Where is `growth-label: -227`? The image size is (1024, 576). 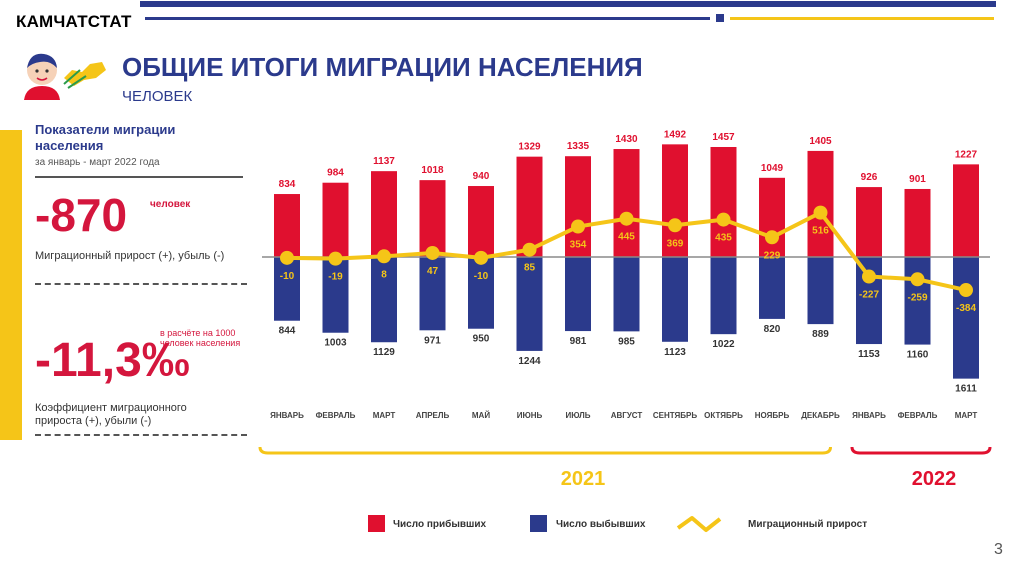
growth-label: -227 is located at coordinates (869, 295).